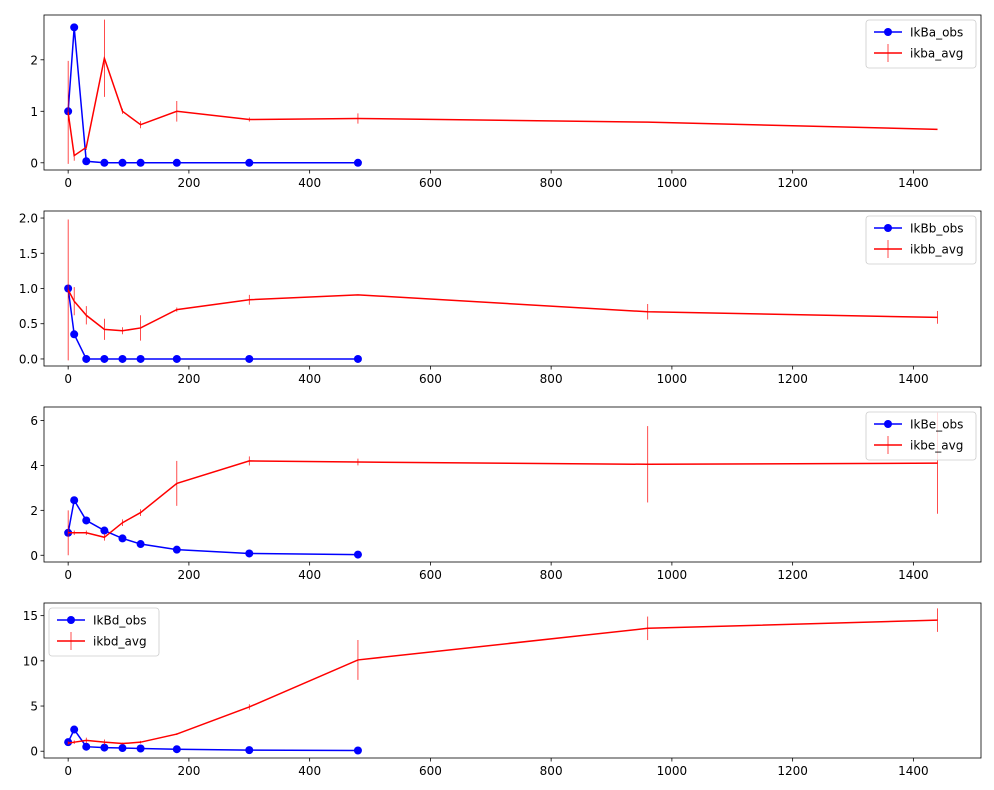 The image size is (994, 790). What do you see at coordinates (28, 254) in the screenshot?
I see `y-tick-label: 1.5` at bounding box center [28, 254].